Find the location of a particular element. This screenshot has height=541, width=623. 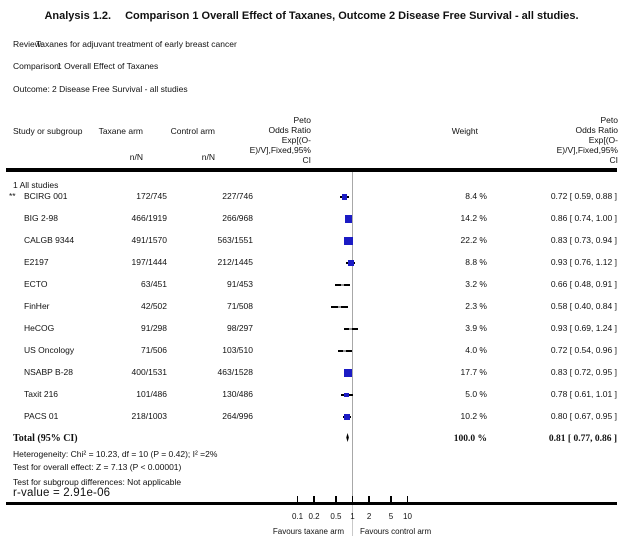

null-effect-line-lower is located at coordinates (353, 520).